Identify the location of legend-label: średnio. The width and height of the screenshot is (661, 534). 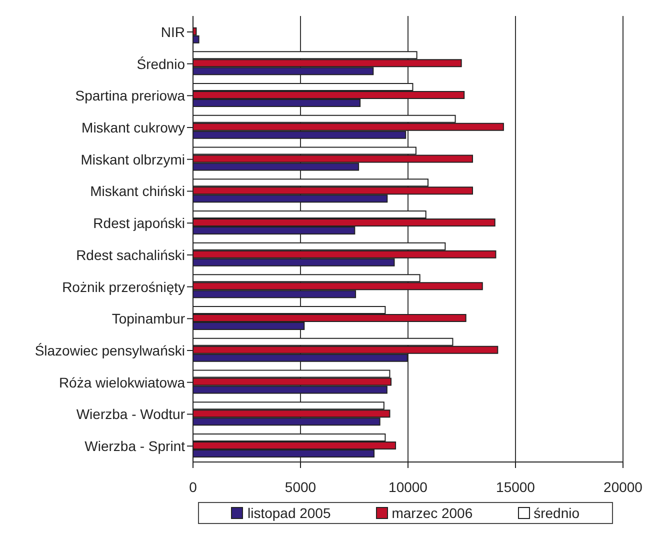
(556, 513).